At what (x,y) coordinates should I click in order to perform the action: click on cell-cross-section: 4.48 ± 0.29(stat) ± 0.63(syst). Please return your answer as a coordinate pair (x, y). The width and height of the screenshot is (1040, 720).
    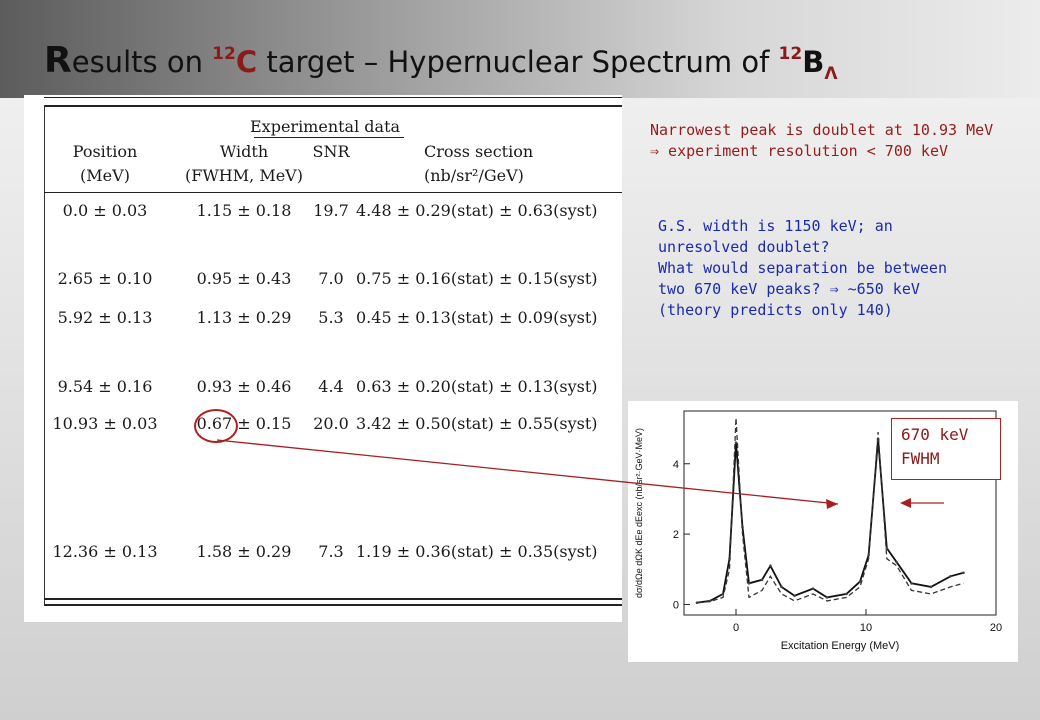
    Looking at the image, I should click on (477, 210).